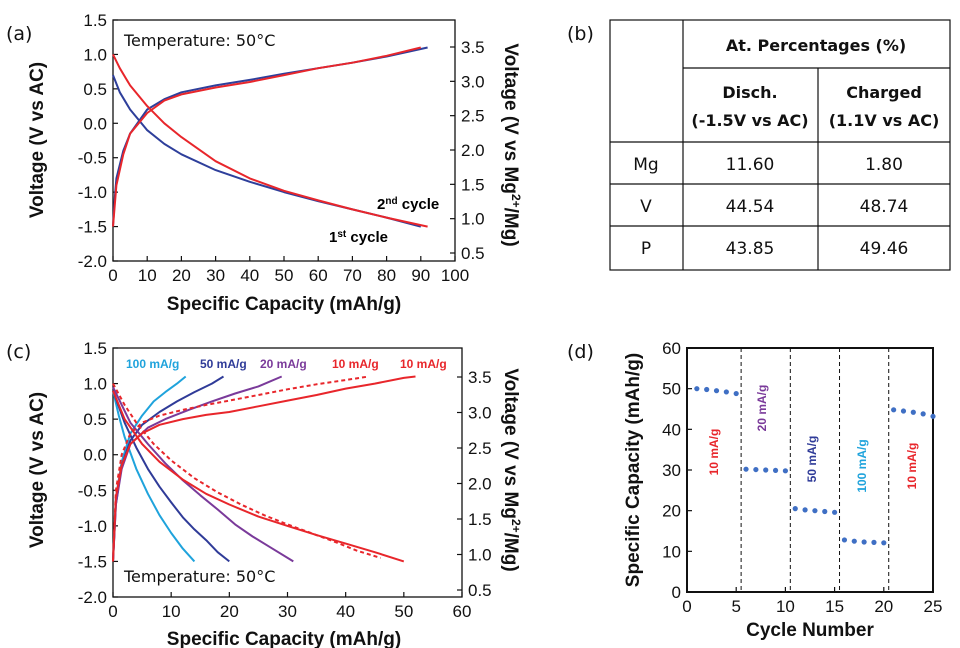 Image resolution: width=960 pixels, height=648 pixels. What do you see at coordinates (671, 511) in the screenshot?
I see `y-tick-label: 20` at bounding box center [671, 511].